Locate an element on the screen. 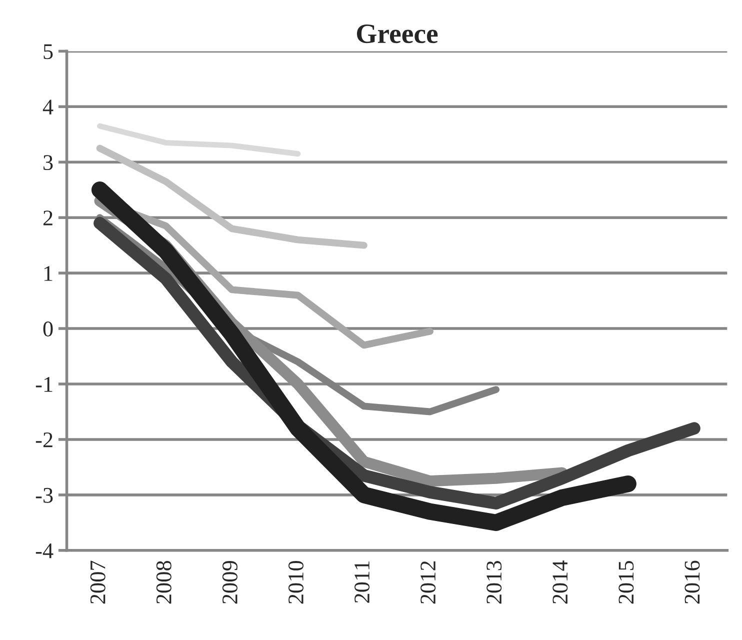  y-tick-label: 5 is located at coordinates (48, 52).